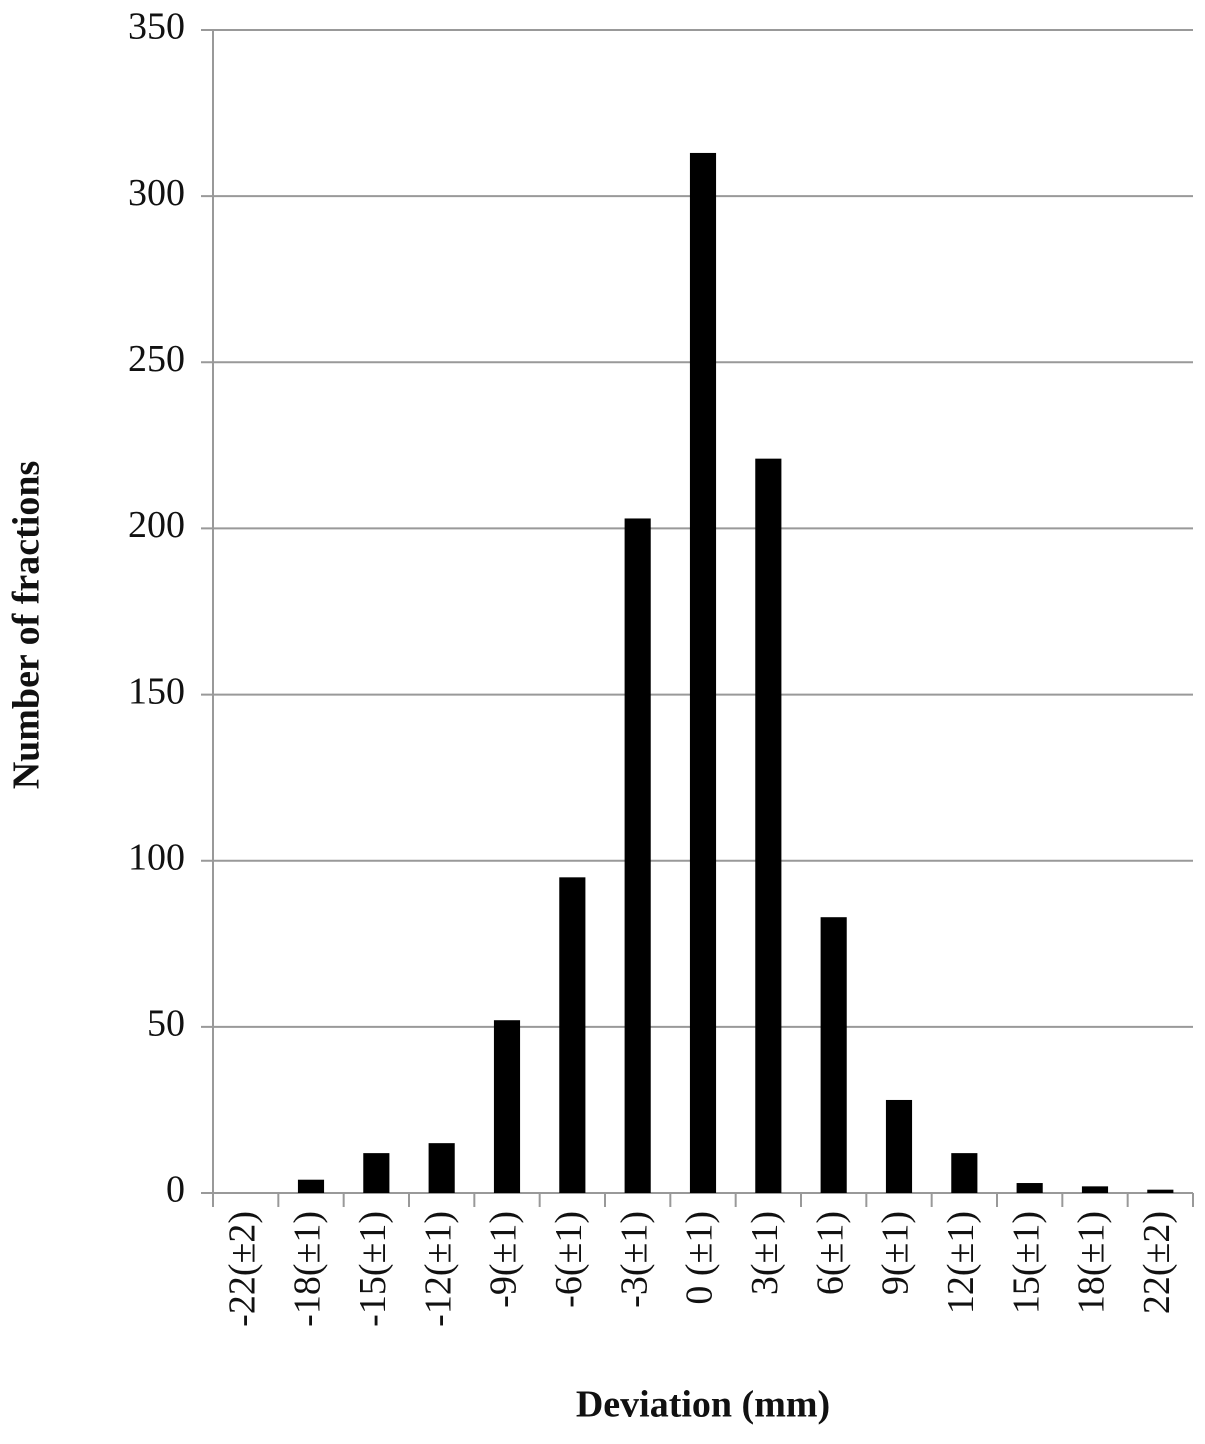 The width and height of the screenshot is (1205, 1444). I want to click on x-tick-label: 9(±1), so click(896, 1253).